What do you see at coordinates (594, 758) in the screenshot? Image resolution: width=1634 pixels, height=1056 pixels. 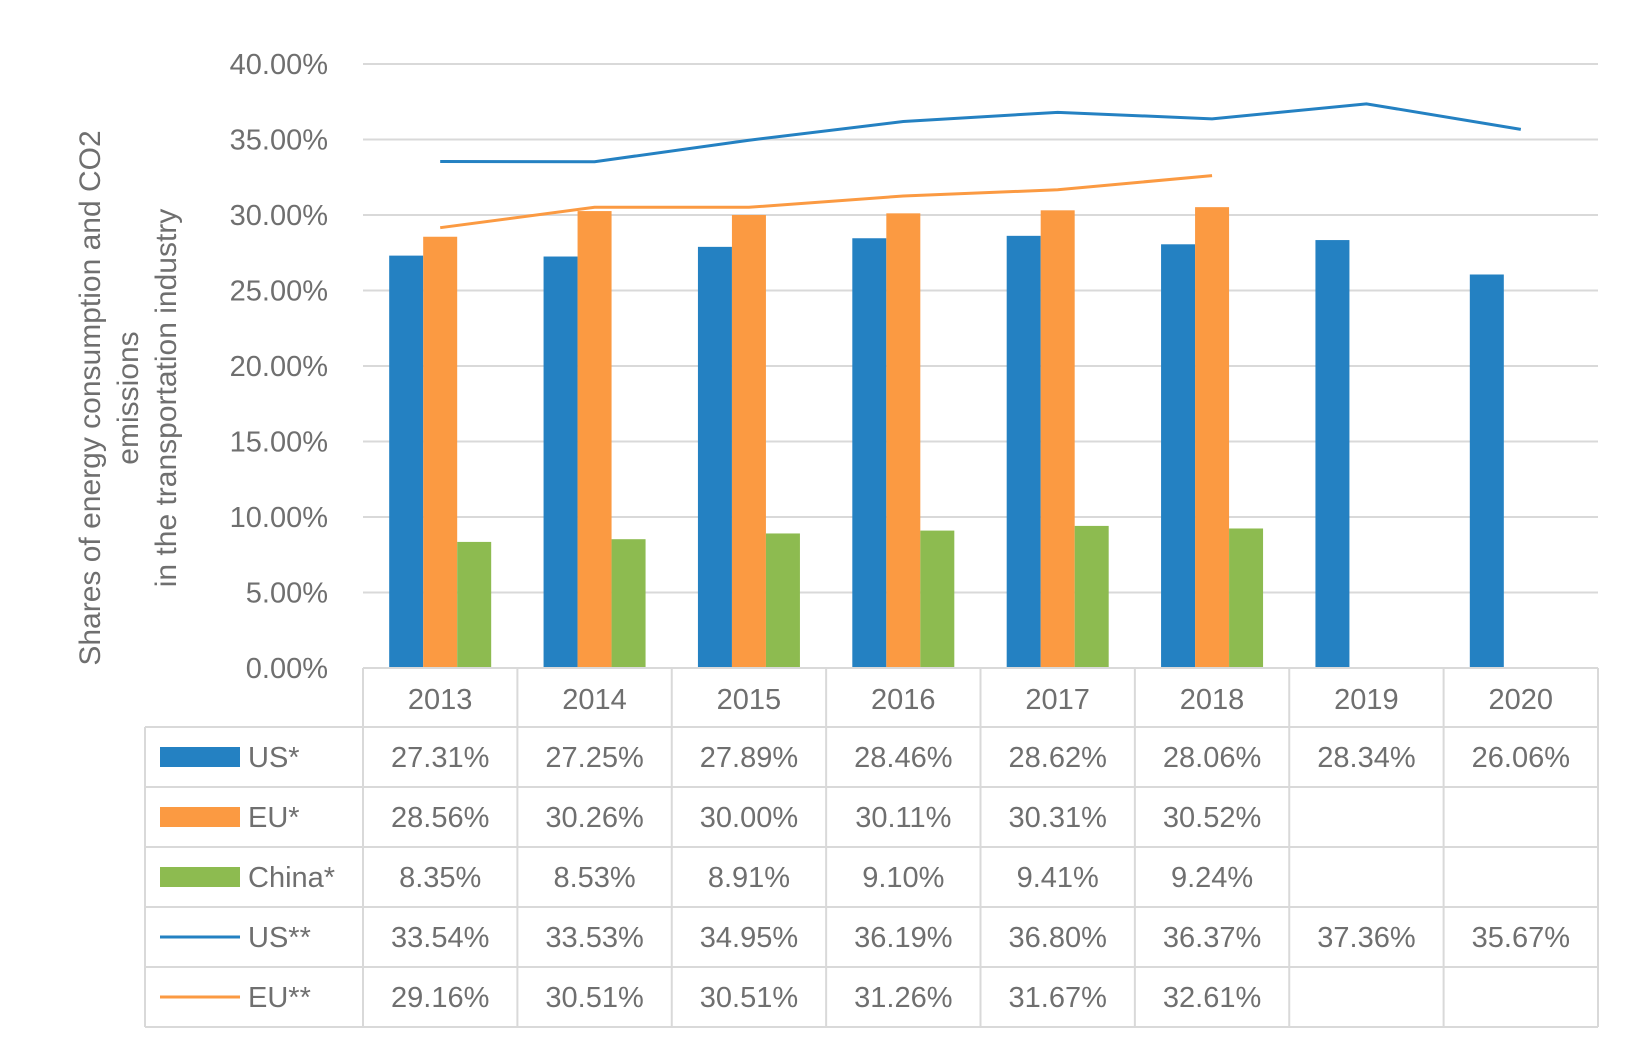 I see `data-label-us-star: 27.25%` at bounding box center [594, 758].